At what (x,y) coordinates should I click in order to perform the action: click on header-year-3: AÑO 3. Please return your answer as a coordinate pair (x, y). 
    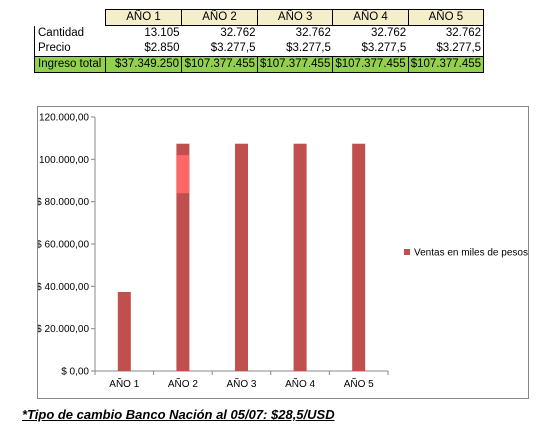
    Looking at the image, I should click on (295, 17).